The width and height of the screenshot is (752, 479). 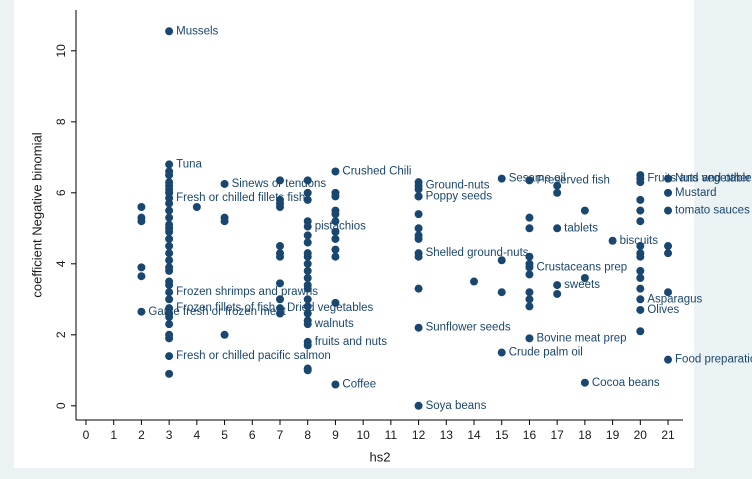 What do you see at coordinates (359, 385) in the screenshot?
I see `point-label: Coffee` at bounding box center [359, 385].